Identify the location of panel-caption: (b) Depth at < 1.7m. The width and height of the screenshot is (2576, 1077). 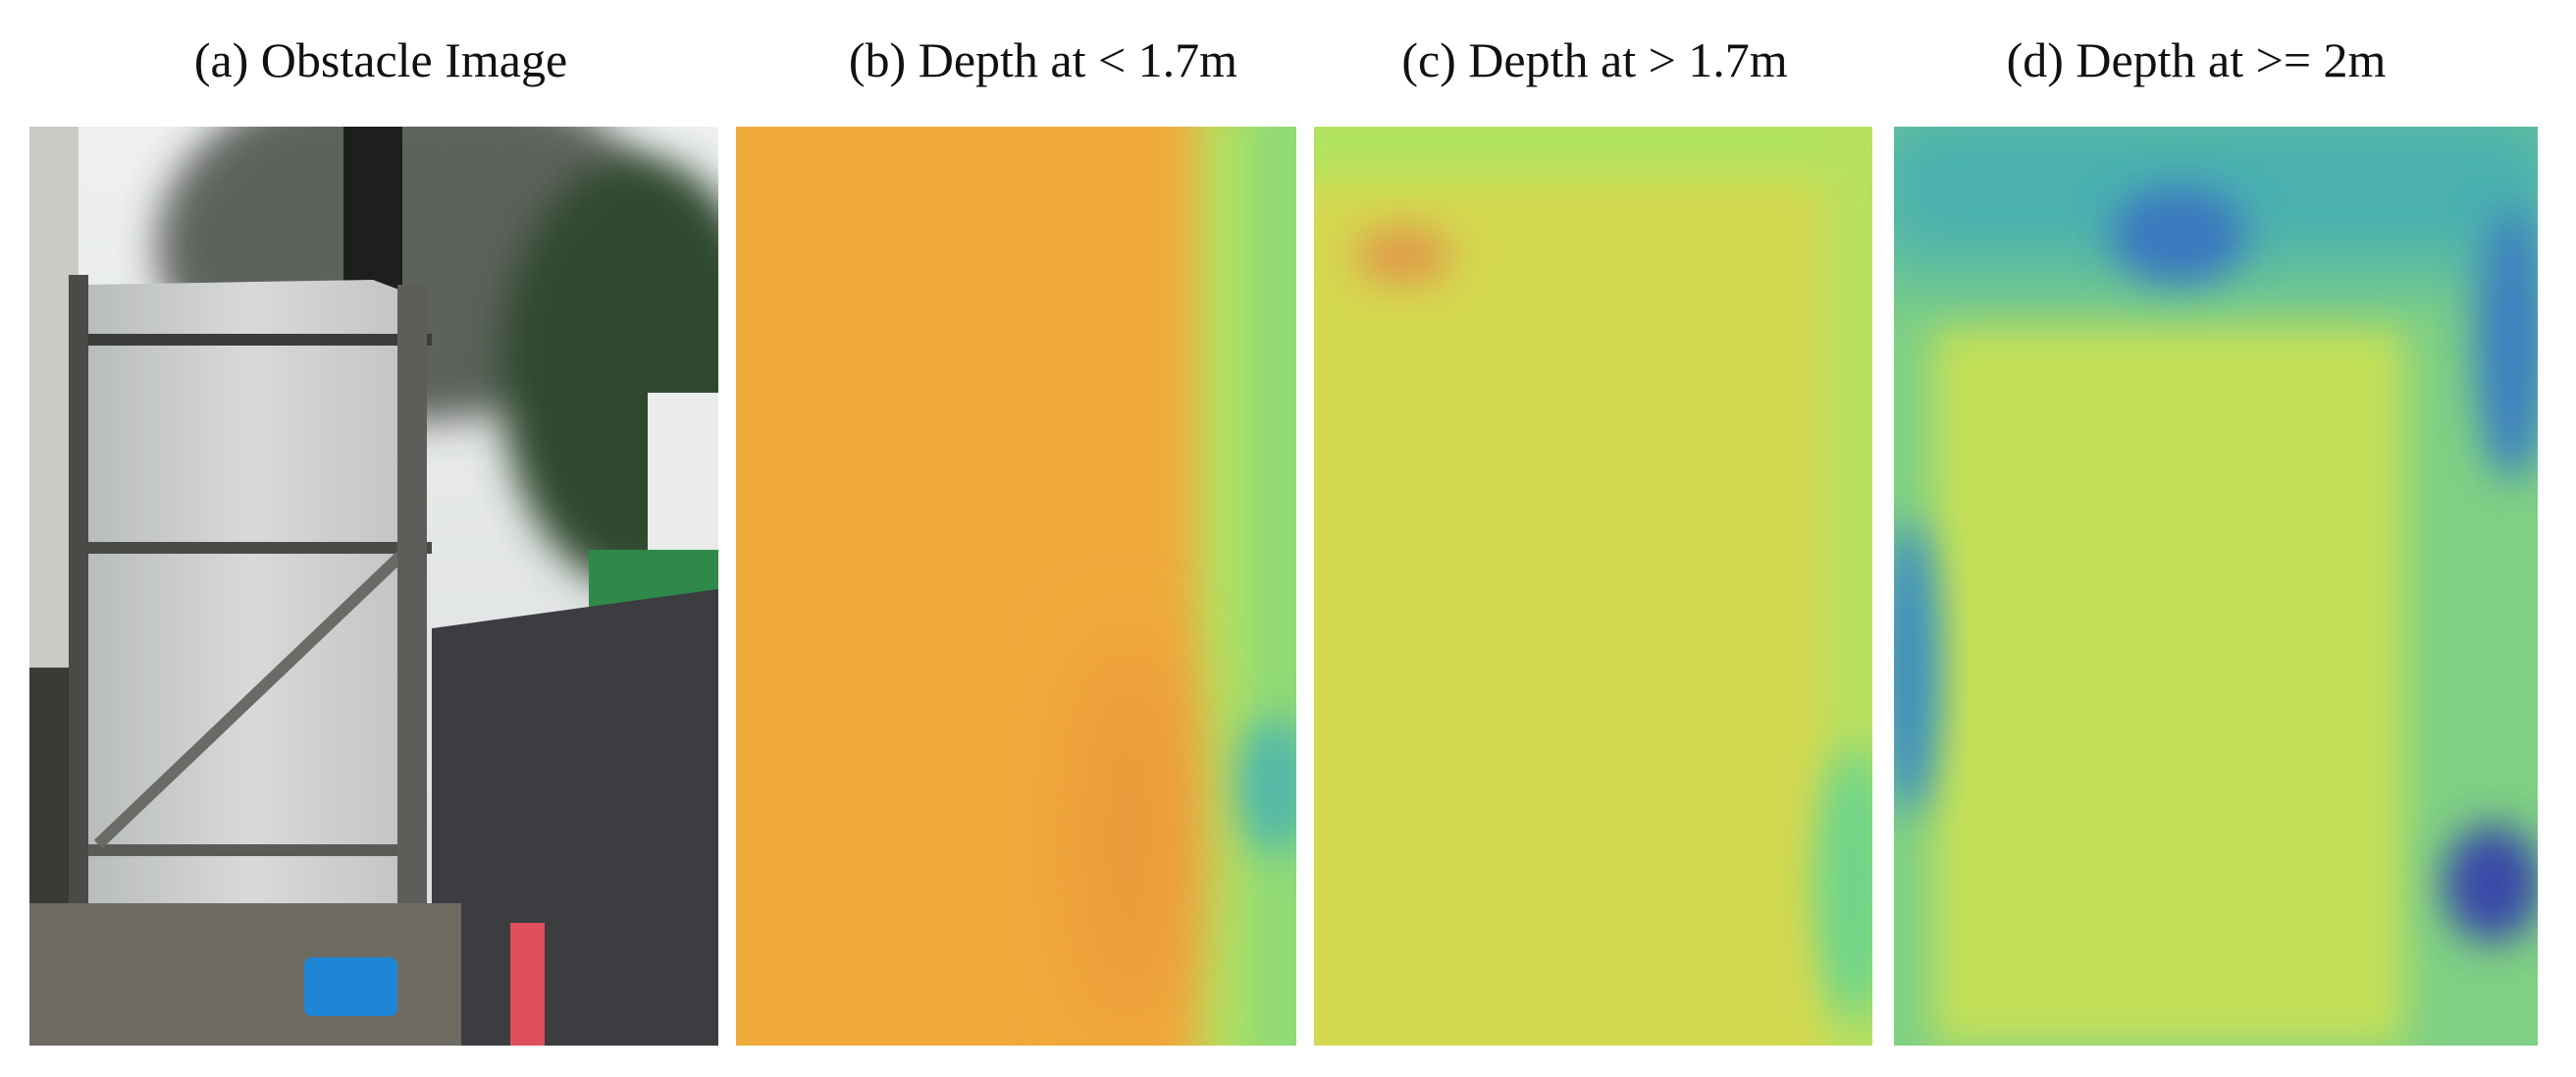
(1043, 59).